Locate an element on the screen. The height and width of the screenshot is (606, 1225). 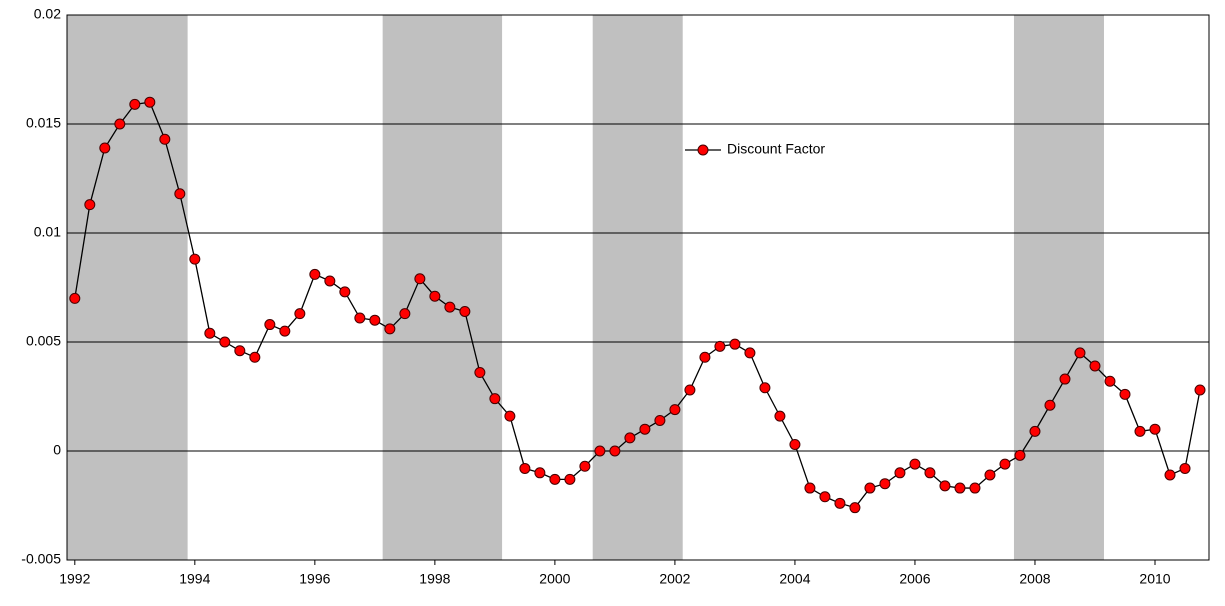
x-tick-label: 2010 is located at coordinates (1154, 579).